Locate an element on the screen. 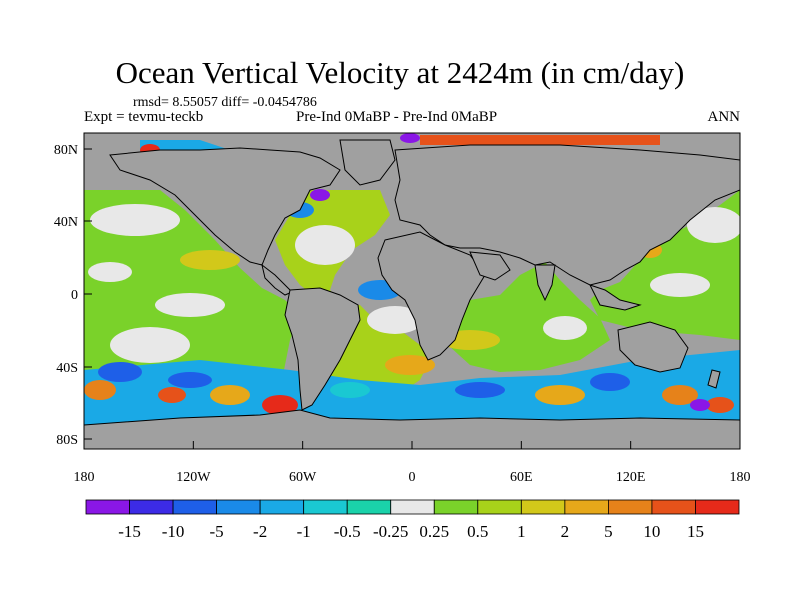 This screenshot has height=600, width=800. experiment-label: Expt = tevmu-teckb is located at coordinates (144, 117).